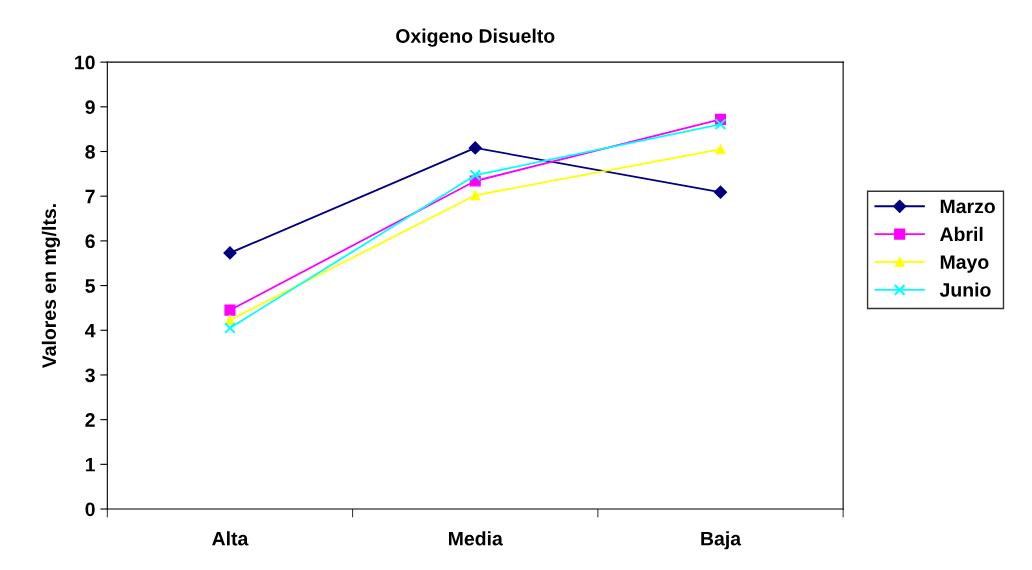  What do you see at coordinates (90, 107) in the screenshot?
I see `y-tick-label: 9` at bounding box center [90, 107].